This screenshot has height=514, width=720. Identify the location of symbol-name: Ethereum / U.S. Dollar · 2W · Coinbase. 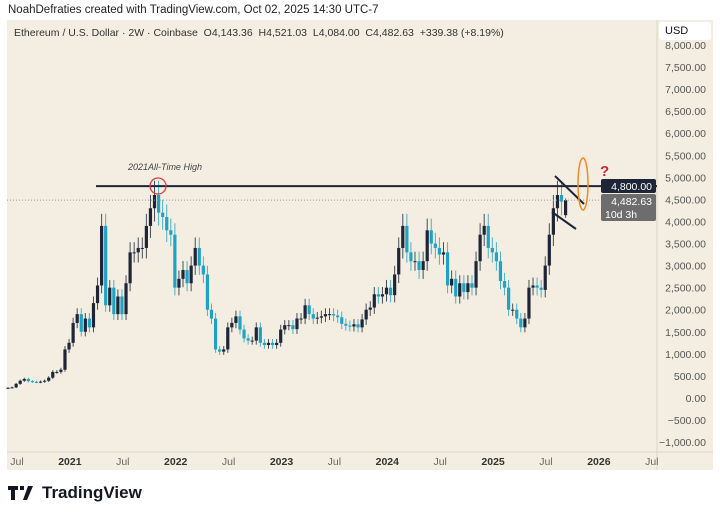
(106, 33).